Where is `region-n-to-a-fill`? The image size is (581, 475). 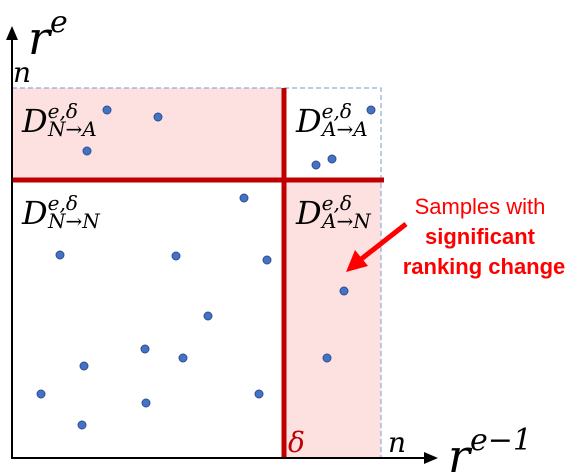
region-n-to-a-fill is located at coordinates (148, 134).